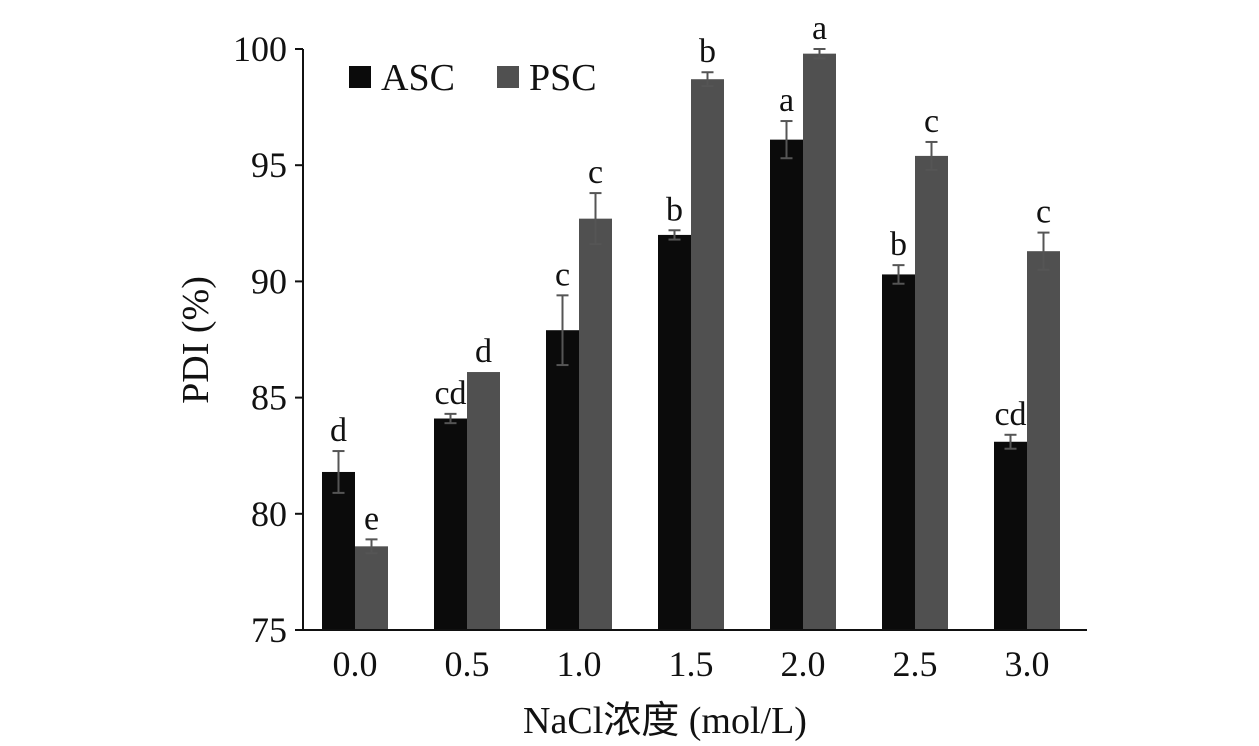  I want to click on significance-label: e, so click(371, 518).